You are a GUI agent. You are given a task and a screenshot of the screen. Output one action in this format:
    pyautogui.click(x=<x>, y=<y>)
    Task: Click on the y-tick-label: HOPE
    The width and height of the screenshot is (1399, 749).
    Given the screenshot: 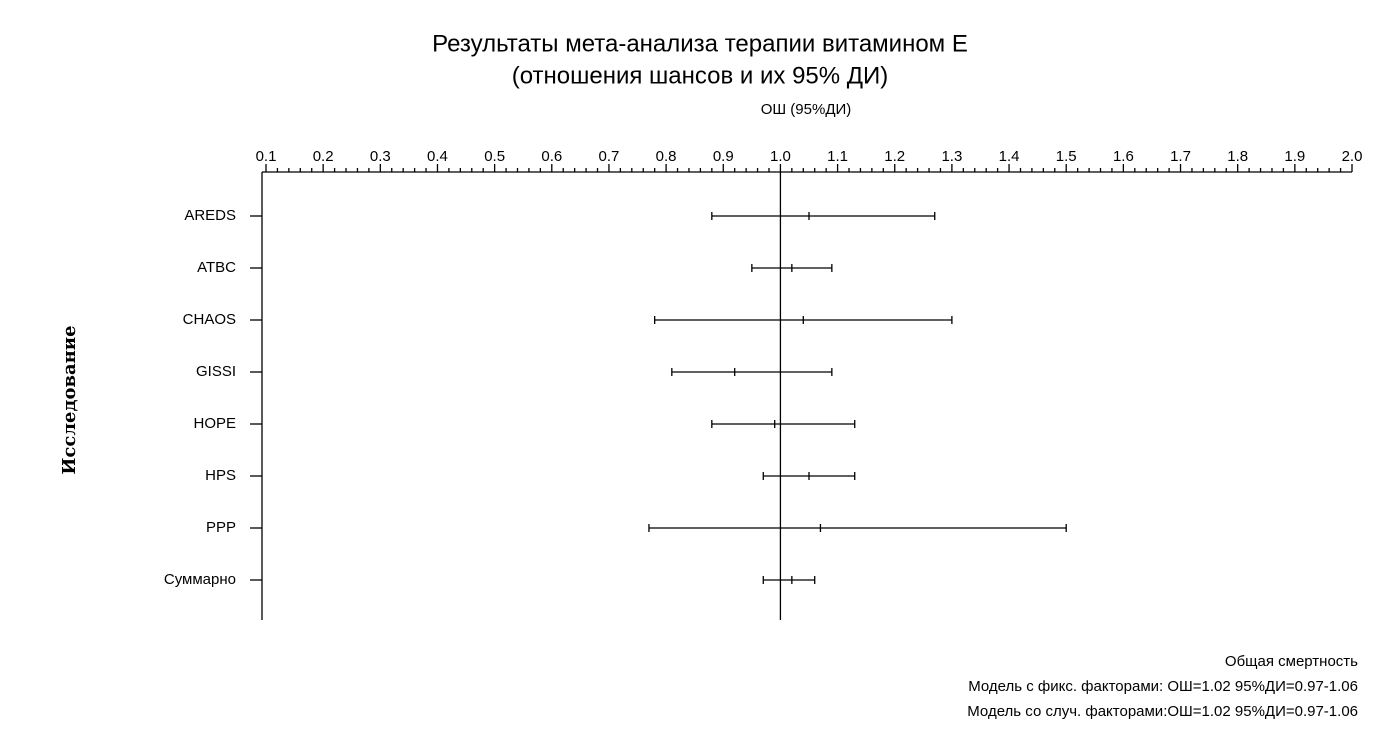 What is the action you would take?
    pyautogui.click(x=214, y=423)
    